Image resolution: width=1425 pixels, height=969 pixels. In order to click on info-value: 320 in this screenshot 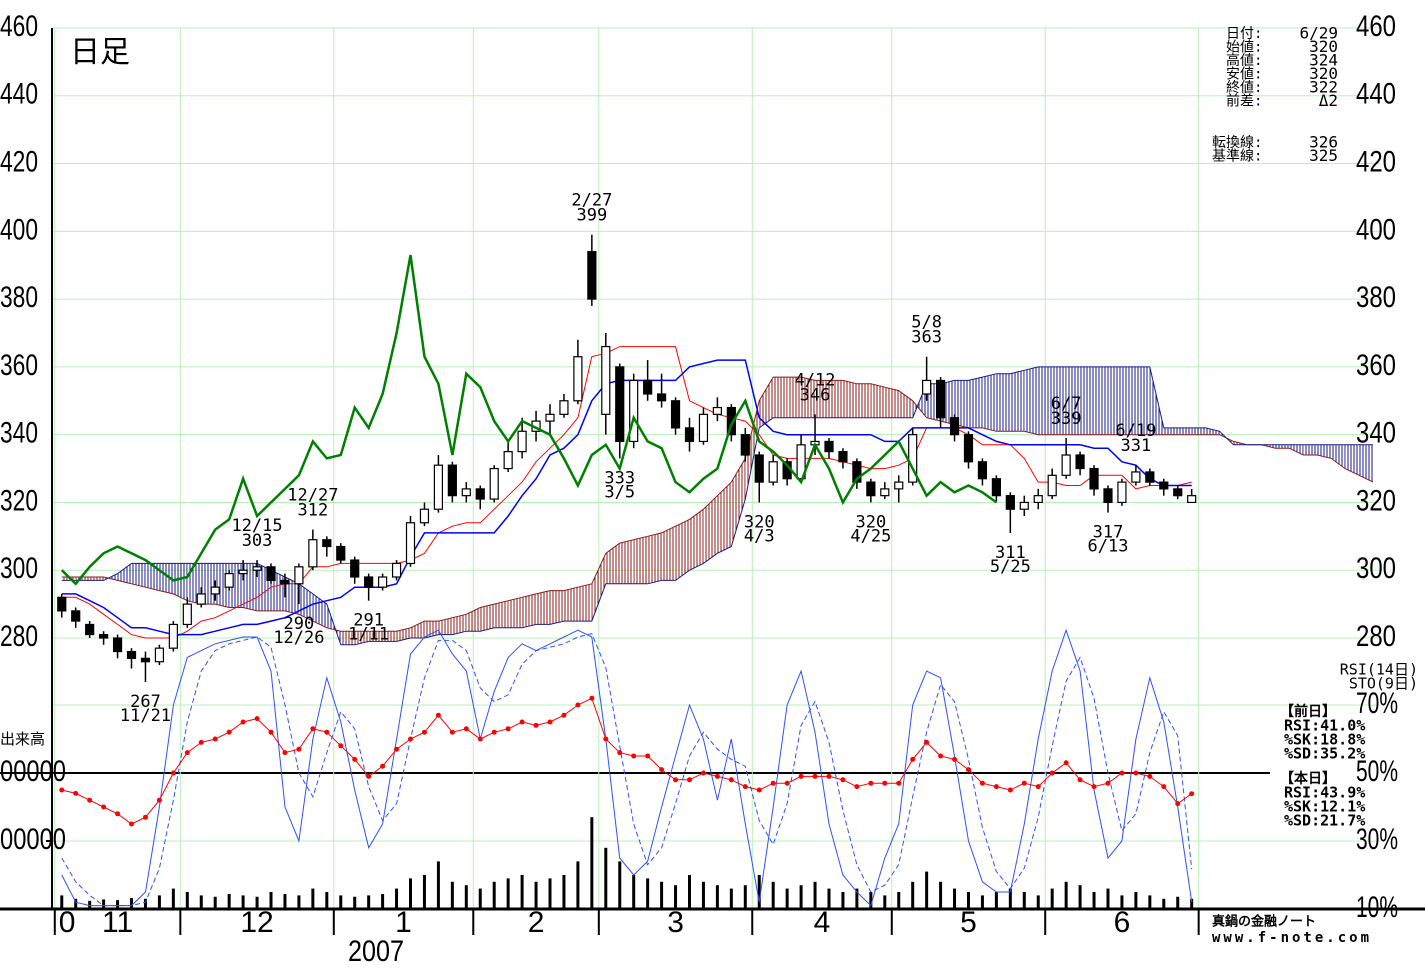, I will do `click(1323, 46)`.